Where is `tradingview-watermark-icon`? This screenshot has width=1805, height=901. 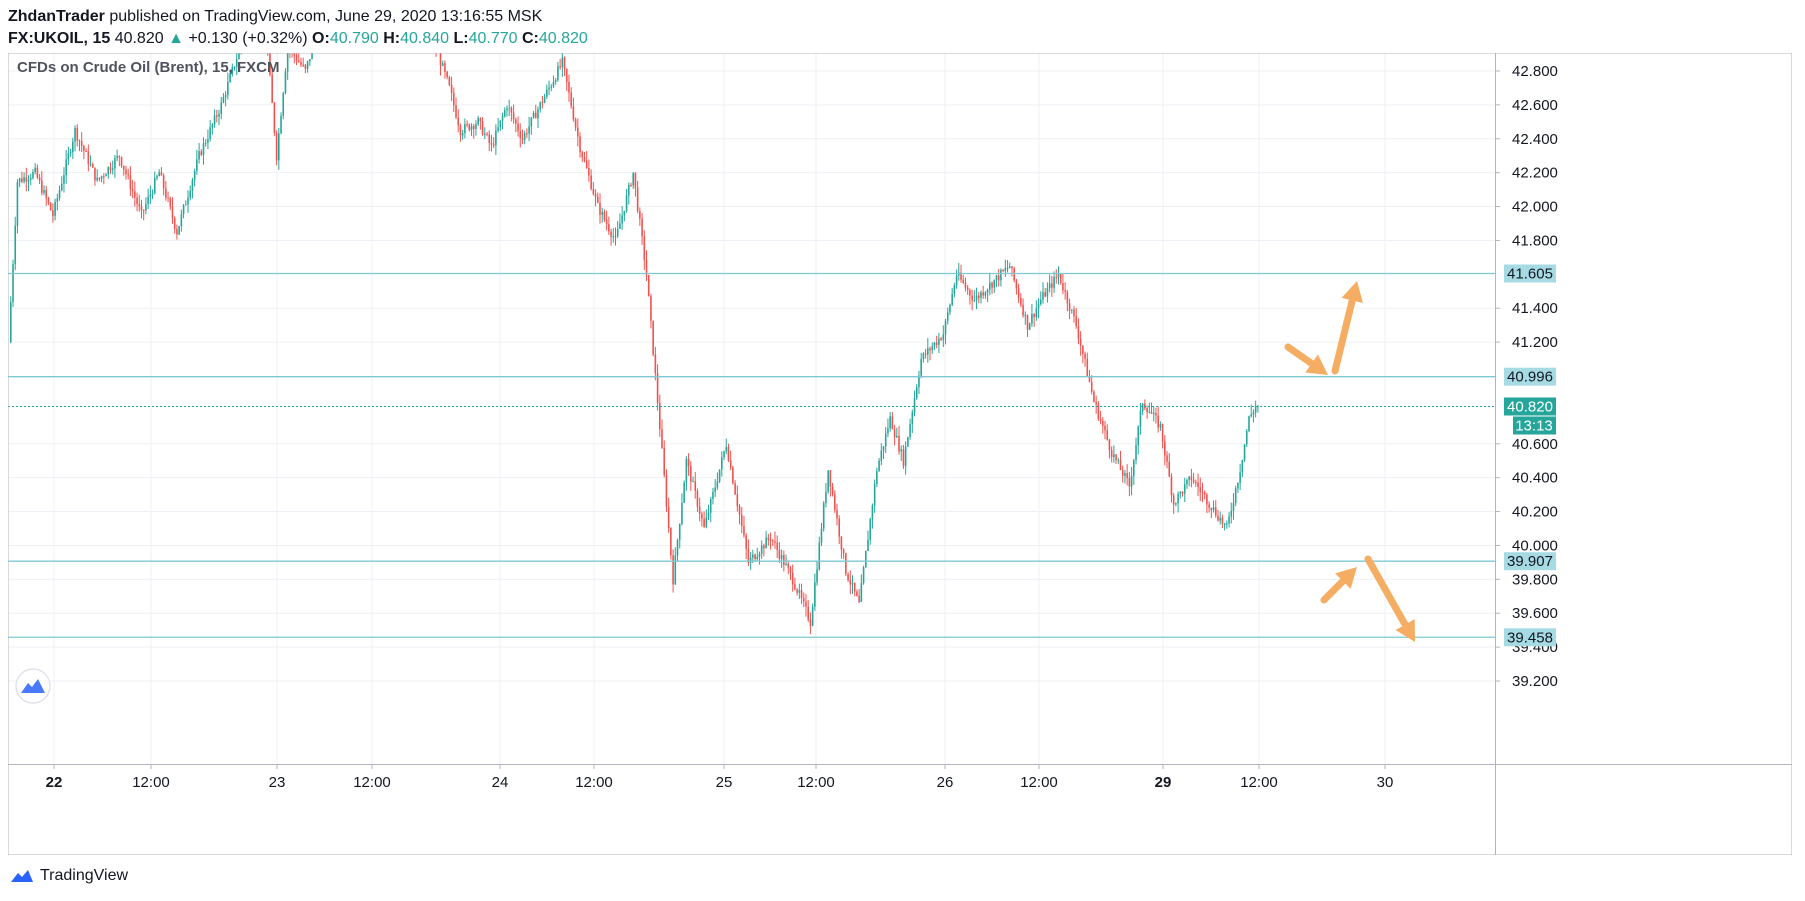
tradingview-watermark-icon is located at coordinates (33, 686).